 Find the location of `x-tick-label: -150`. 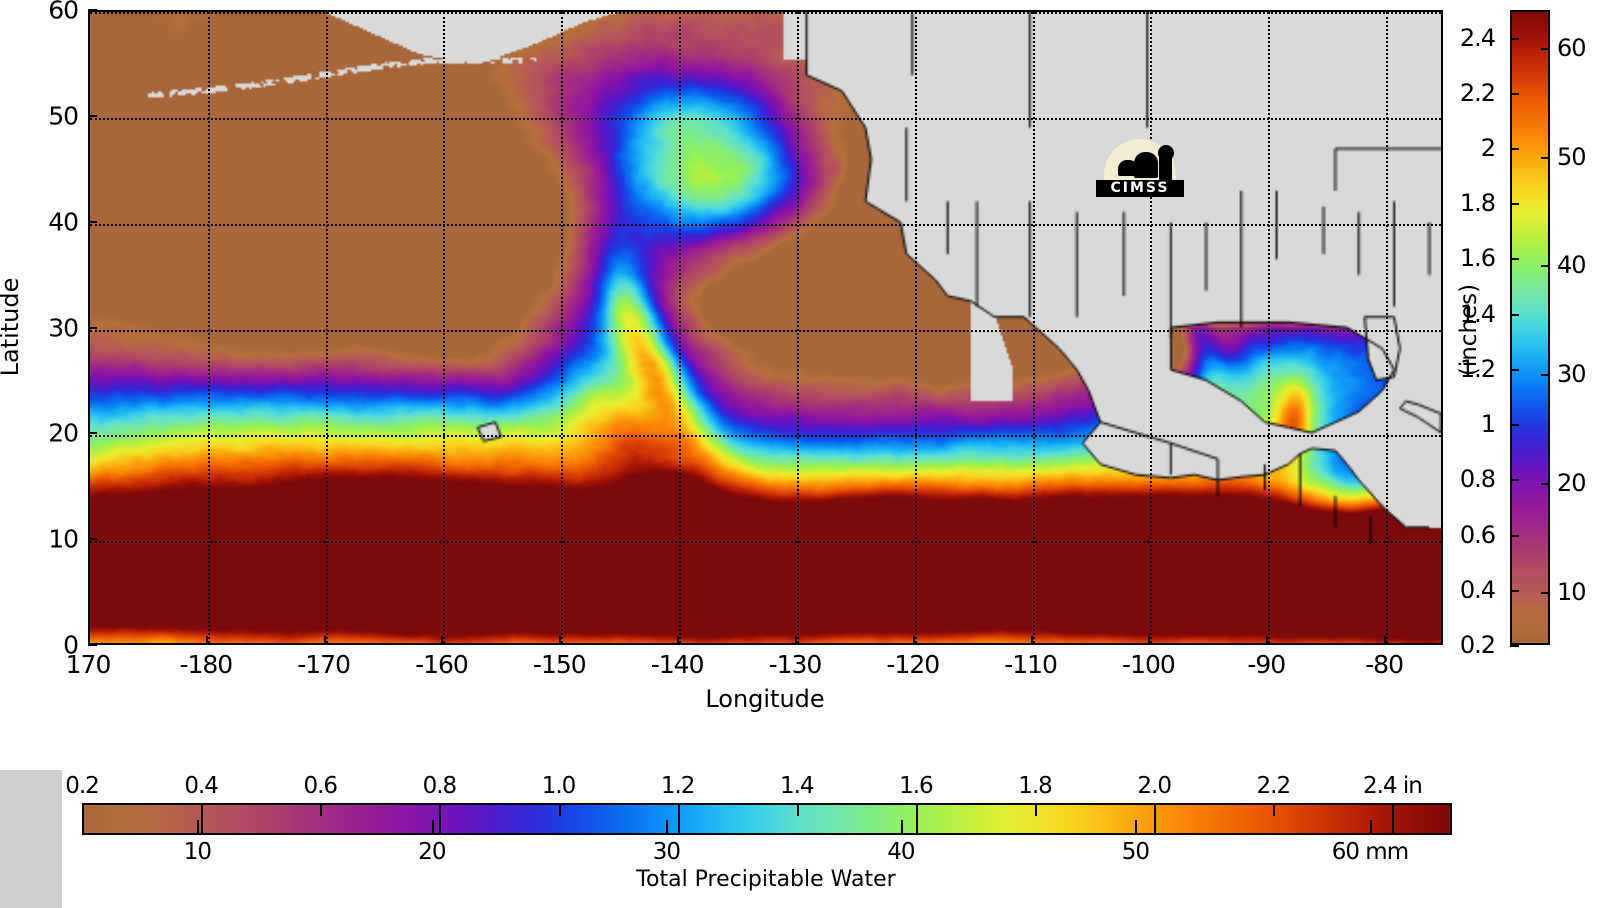

x-tick-label: -150 is located at coordinates (559, 664).